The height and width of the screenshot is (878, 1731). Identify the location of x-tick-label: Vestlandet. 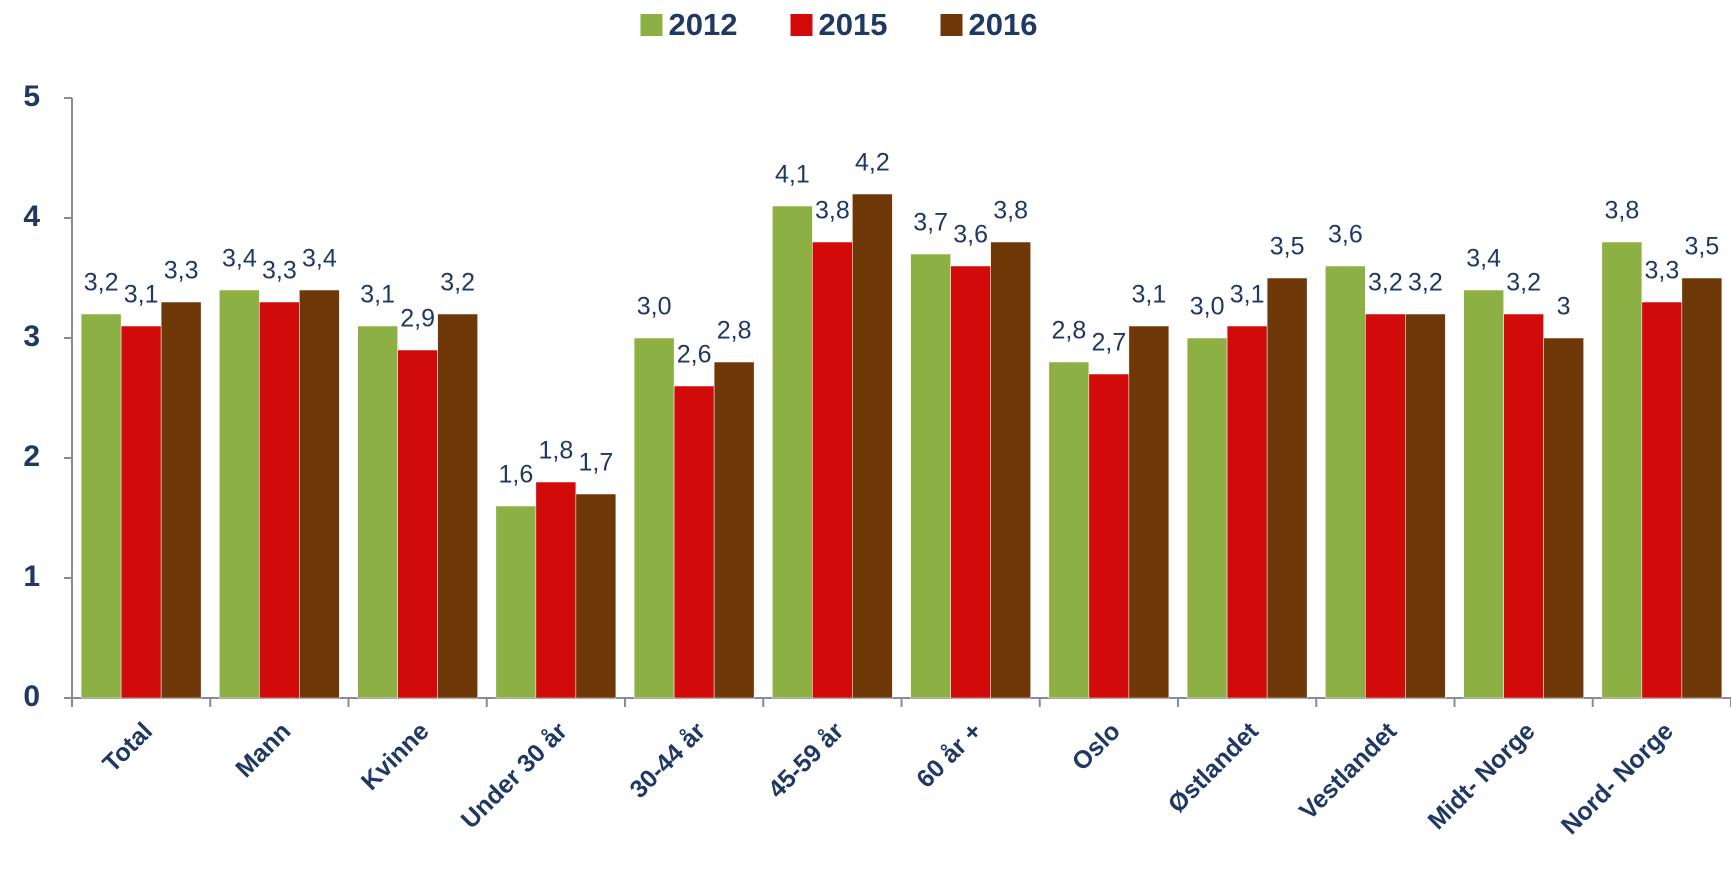
(1348, 771).